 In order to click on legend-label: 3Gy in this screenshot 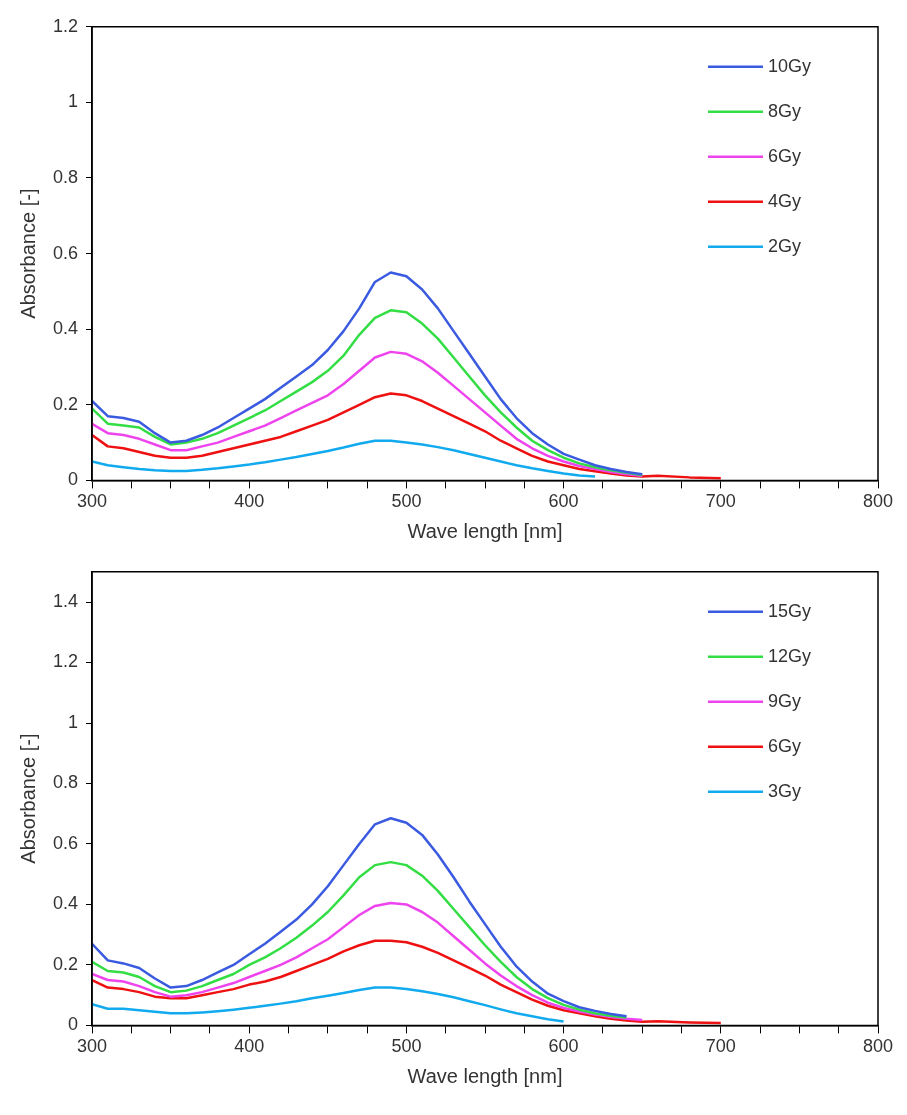, I will do `click(785, 790)`.